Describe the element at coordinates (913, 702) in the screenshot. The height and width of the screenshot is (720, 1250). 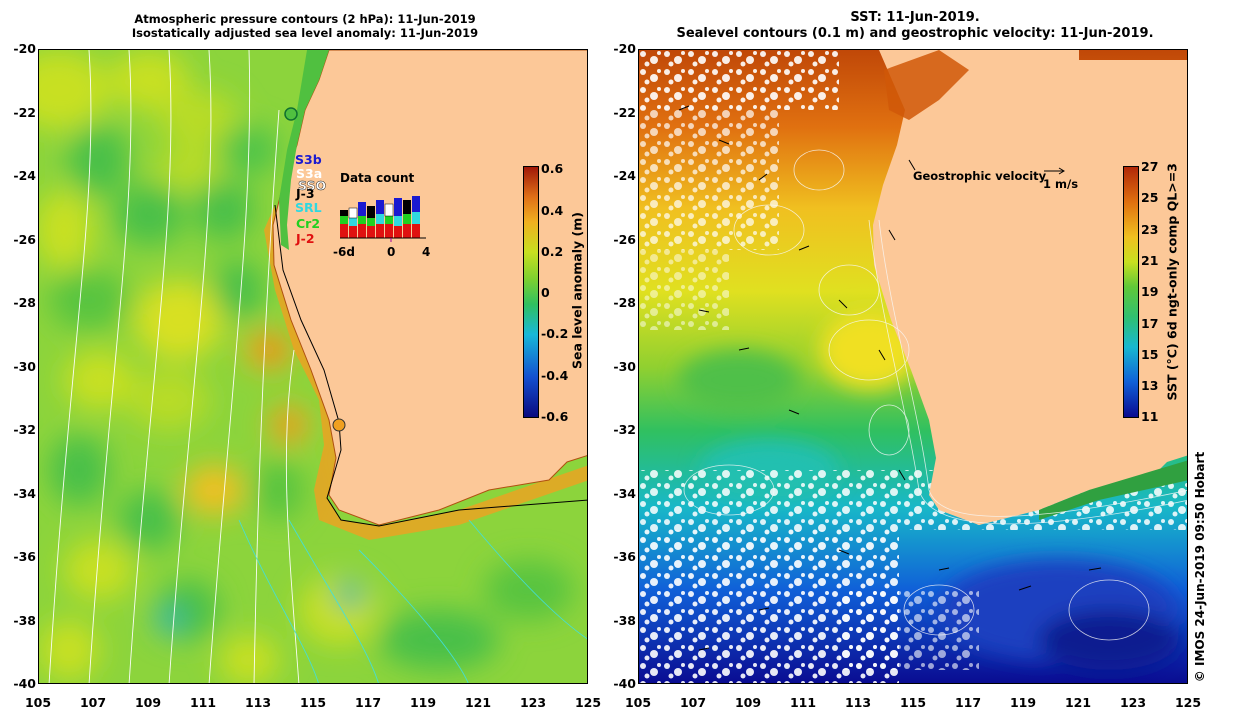
I see `right-xtick-5: 115` at that location.